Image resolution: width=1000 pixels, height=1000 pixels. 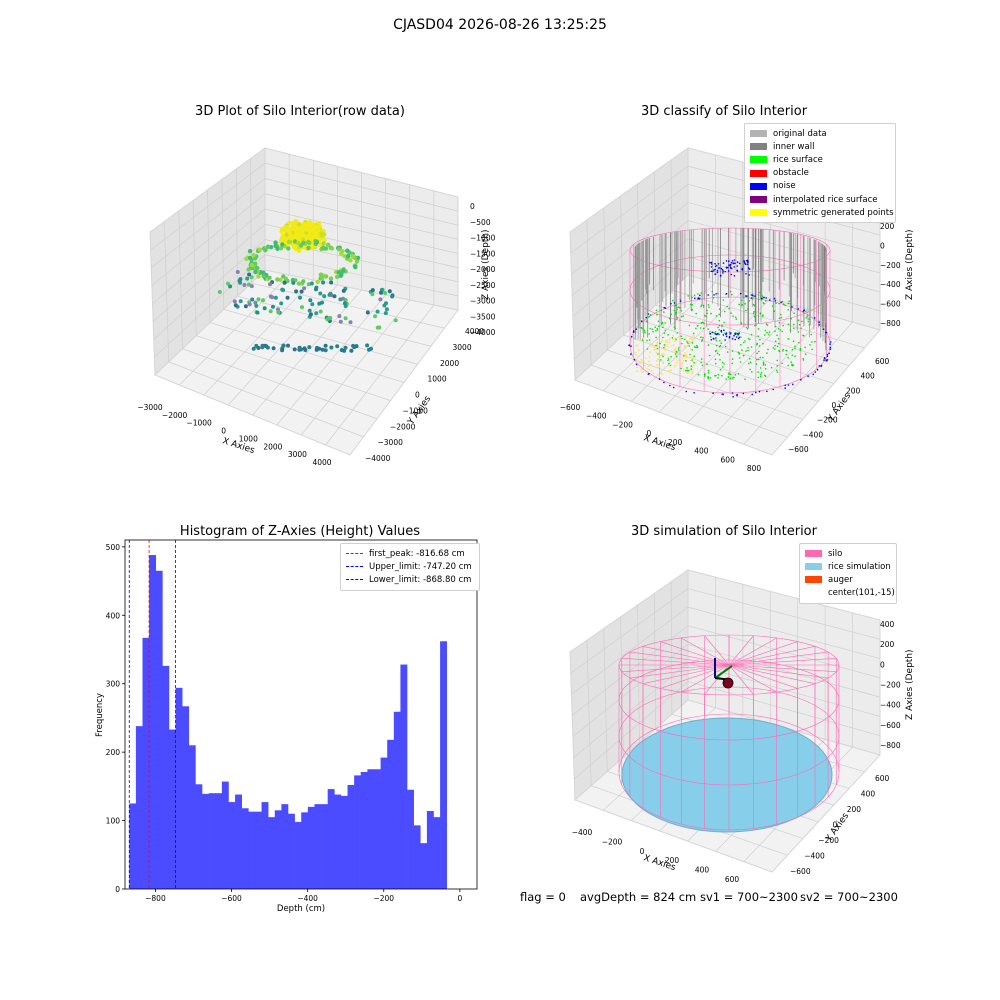 I want to click on plot4-auger, so click(x=724, y=673).